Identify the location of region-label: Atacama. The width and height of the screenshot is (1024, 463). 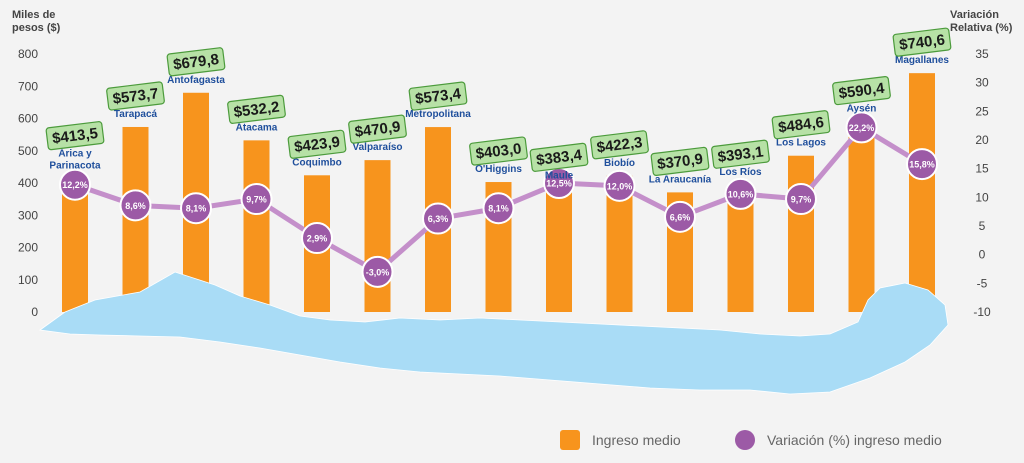
(257, 127).